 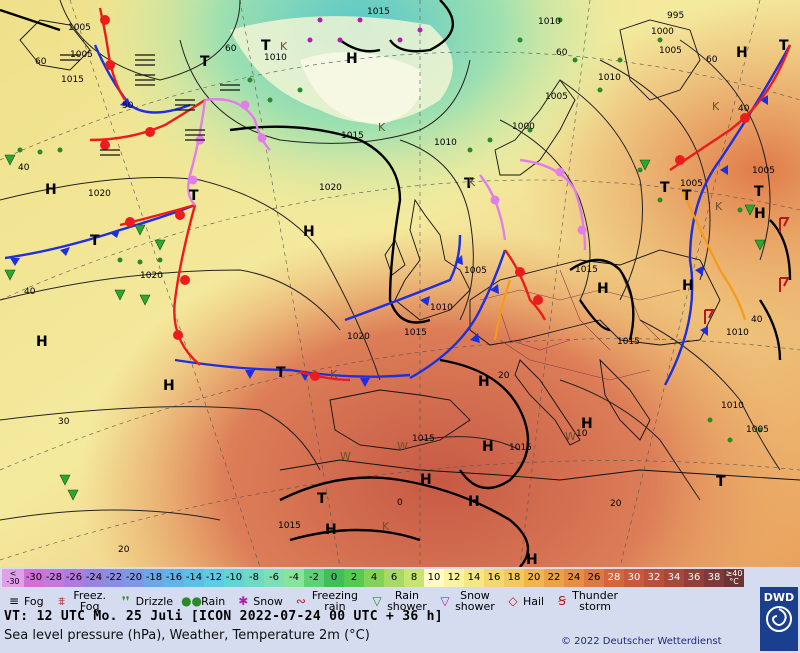 I want to click on legend-hail: ◇ Hail, so click(x=523, y=601).